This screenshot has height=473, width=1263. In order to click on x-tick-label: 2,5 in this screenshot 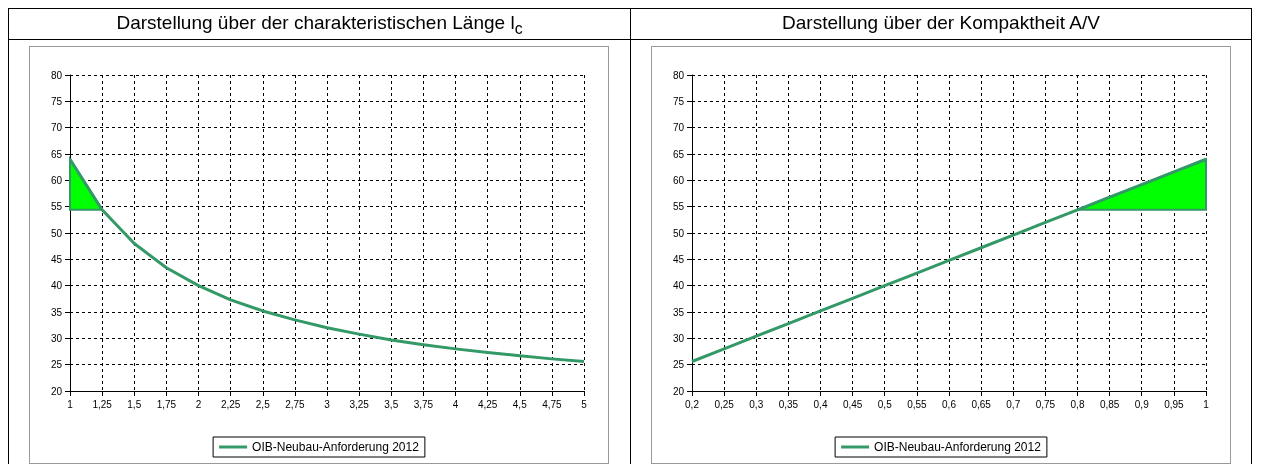, I will do `click(263, 404)`.